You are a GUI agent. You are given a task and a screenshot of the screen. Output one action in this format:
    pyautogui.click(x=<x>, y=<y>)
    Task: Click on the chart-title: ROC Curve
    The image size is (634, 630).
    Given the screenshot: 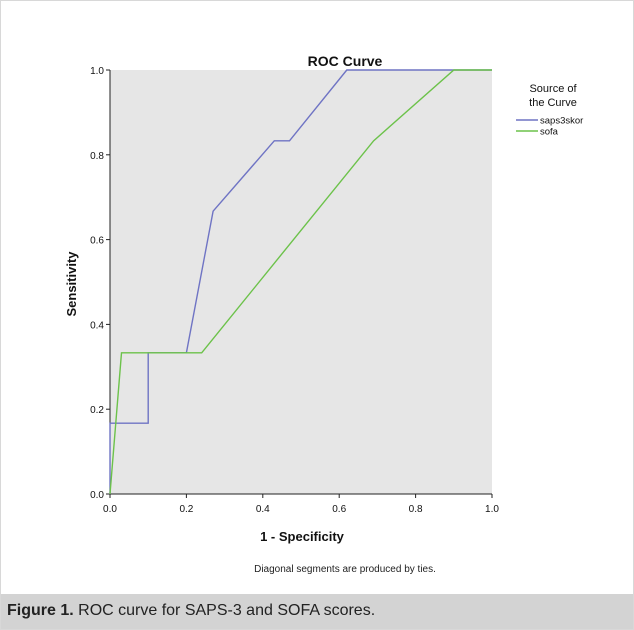 What is the action you would take?
    pyautogui.click(x=345, y=61)
    